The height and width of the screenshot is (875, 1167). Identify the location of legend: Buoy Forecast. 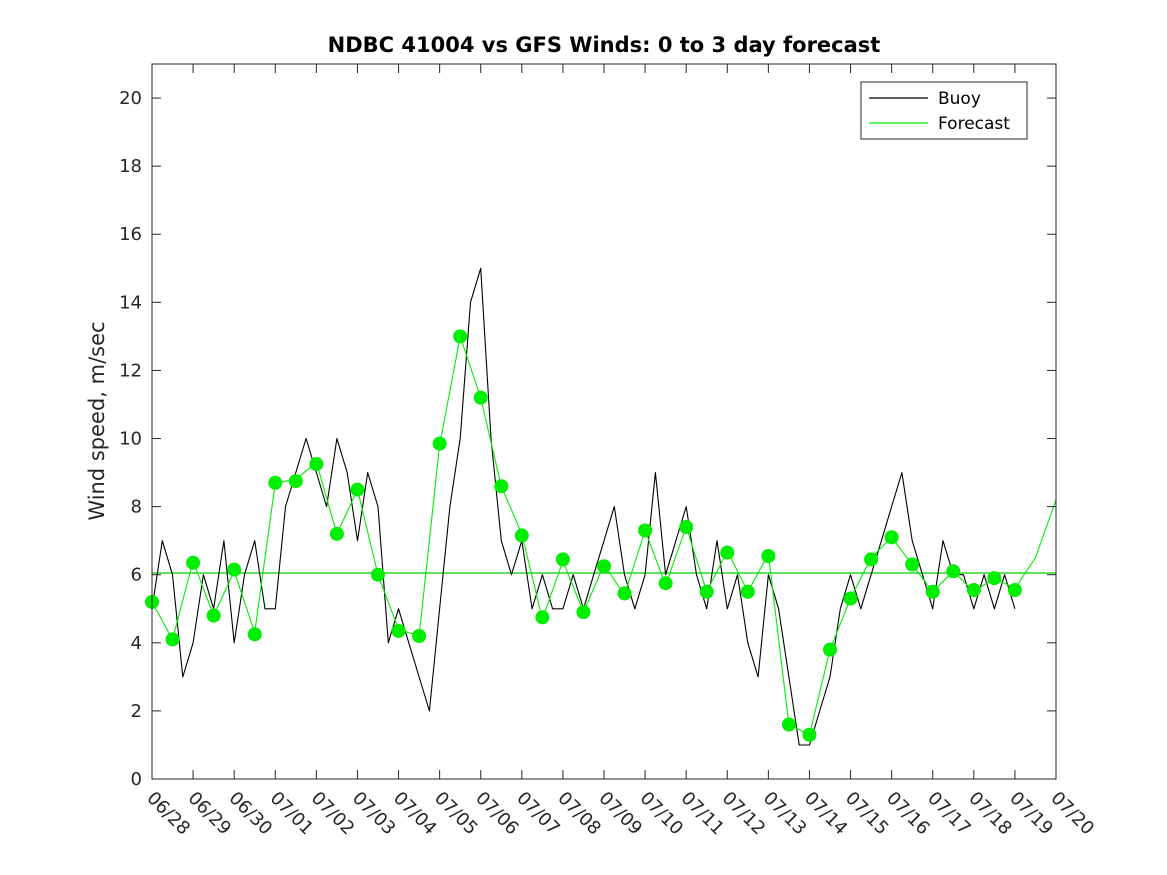
(944, 110).